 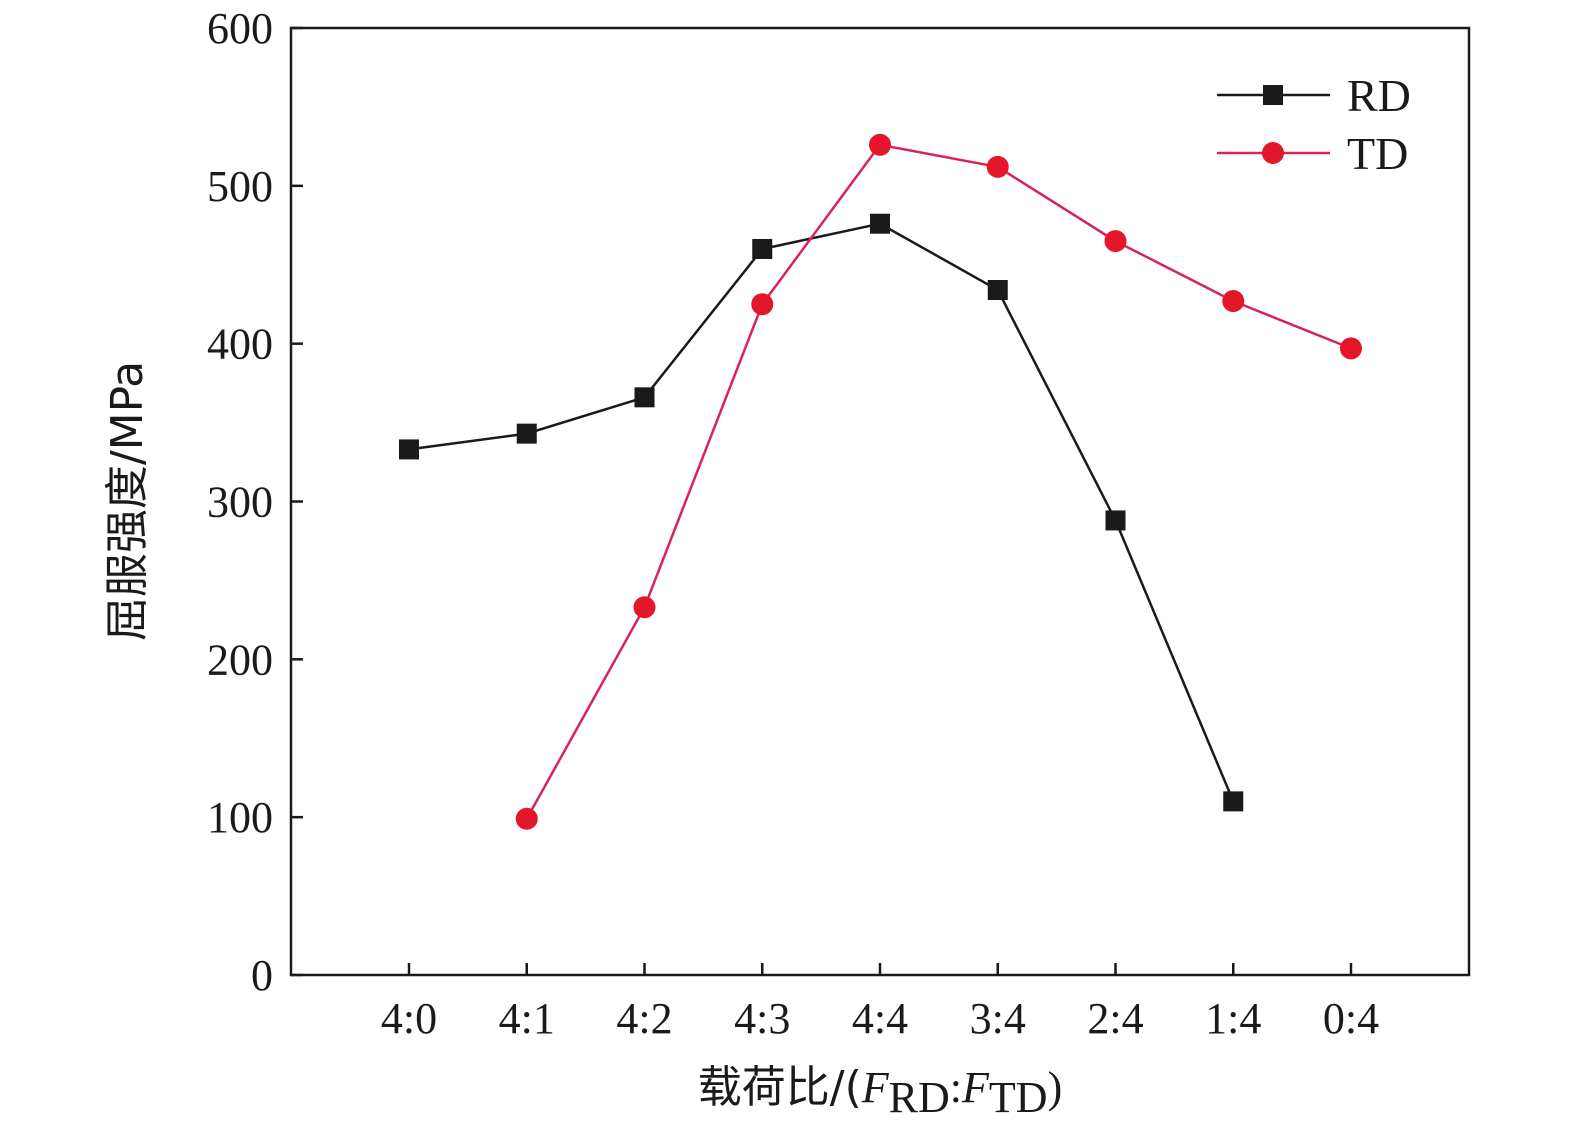 What do you see at coordinates (1018, 1097) in the screenshot?
I see `x-axis-title-sub2: TD` at bounding box center [1018, 1097].